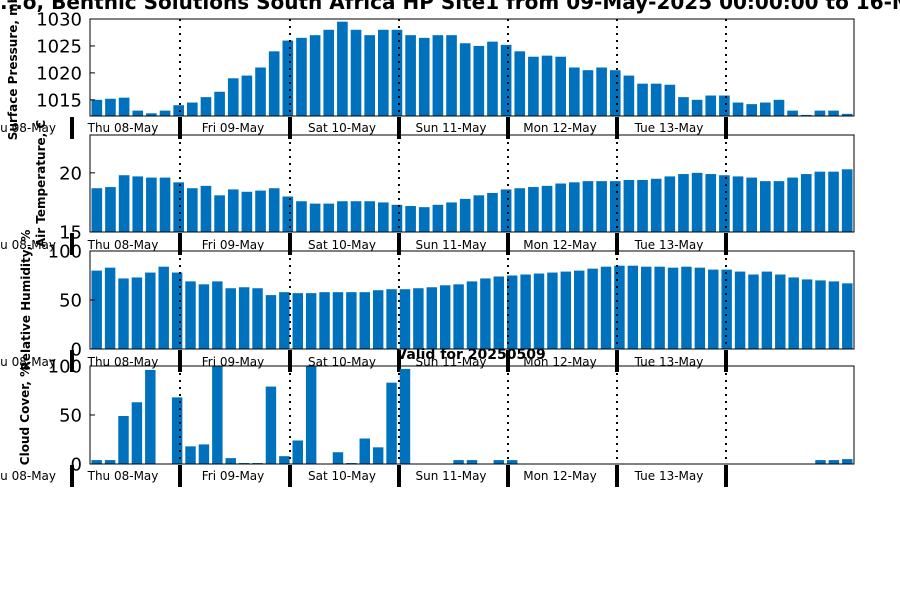 Image resolution: width=900 pixels, height=600 pixels. What do you see at coordinates (123, 476) in the screenshot?
I see `x-tick-label: Thu 08-May` at bounding box center [123, 476].